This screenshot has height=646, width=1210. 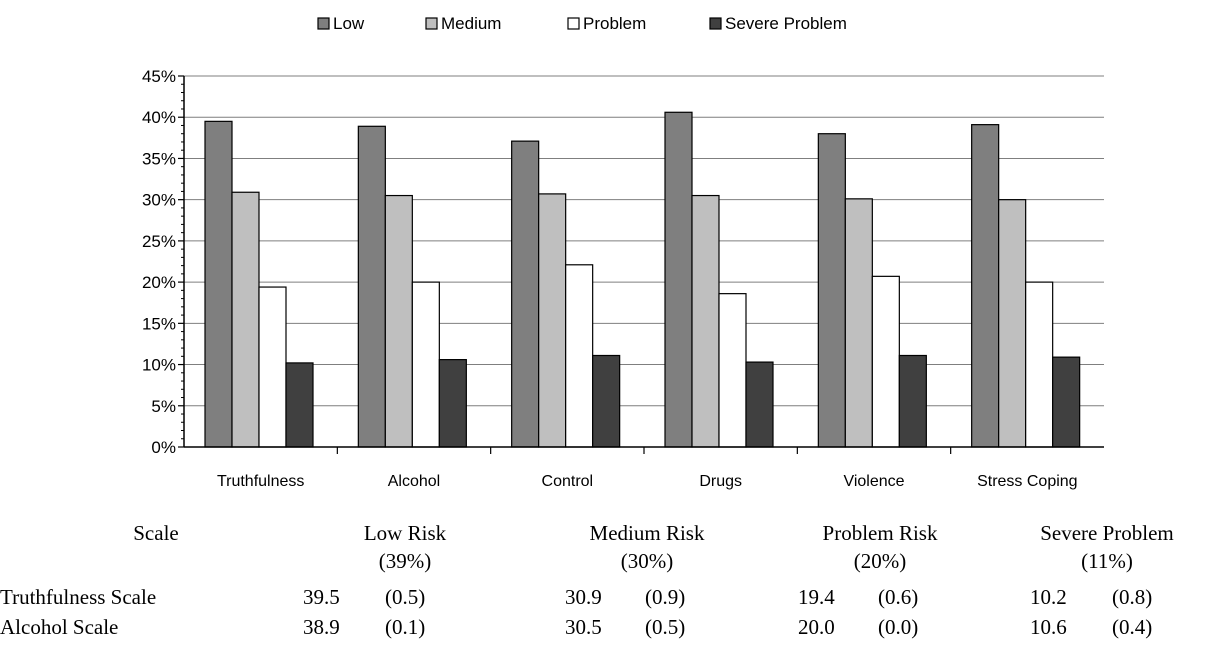 What do you see at coordinates (159, 241) in the screenshot?
I see `y-tick-label: 25%` at bounding box center [159, 241].